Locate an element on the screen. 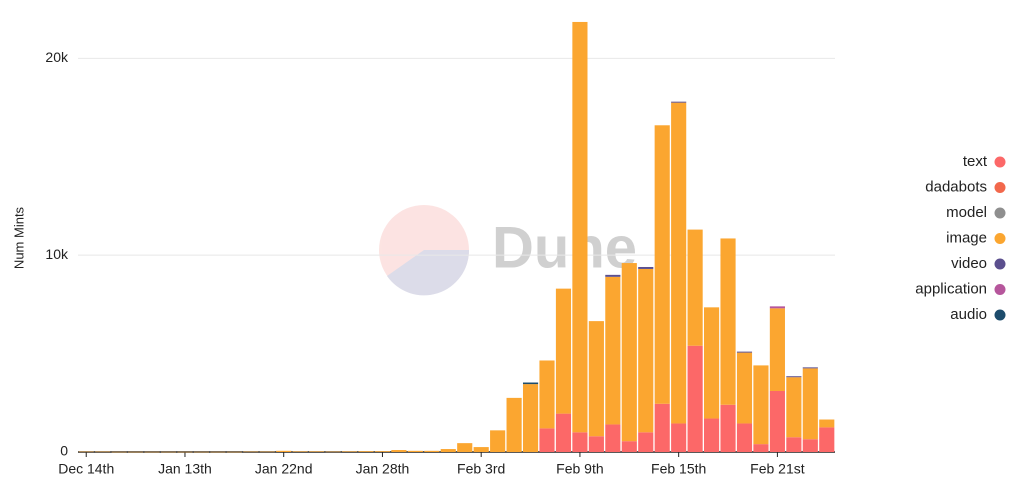 The width and height of the screenshot is (1024, 486). legend-label: text is located at coordinates (975, 161).